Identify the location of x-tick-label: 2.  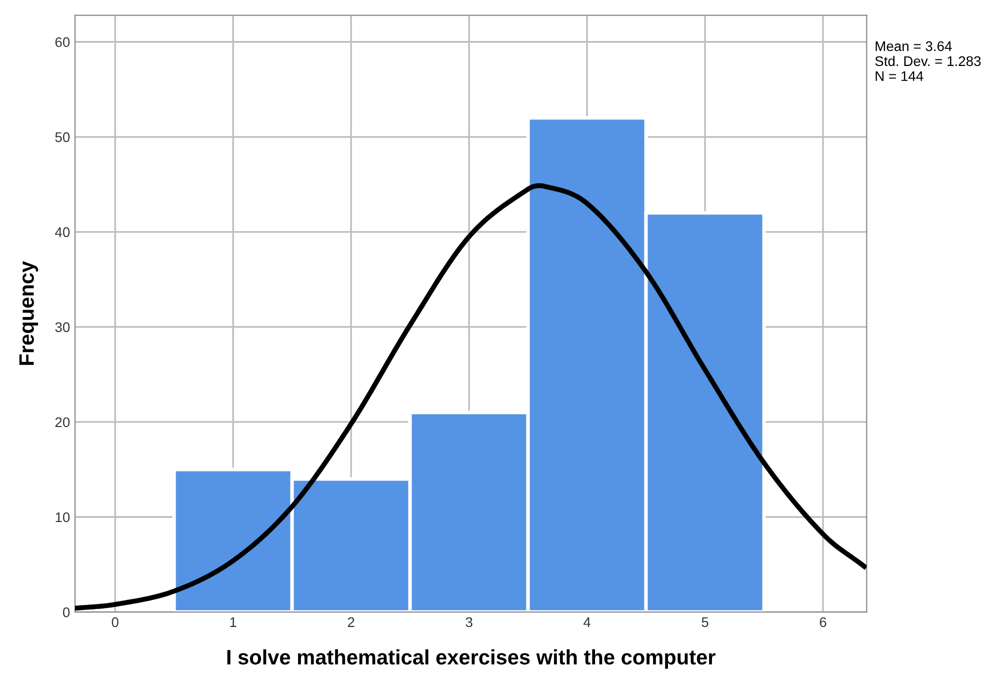
(351, 622).